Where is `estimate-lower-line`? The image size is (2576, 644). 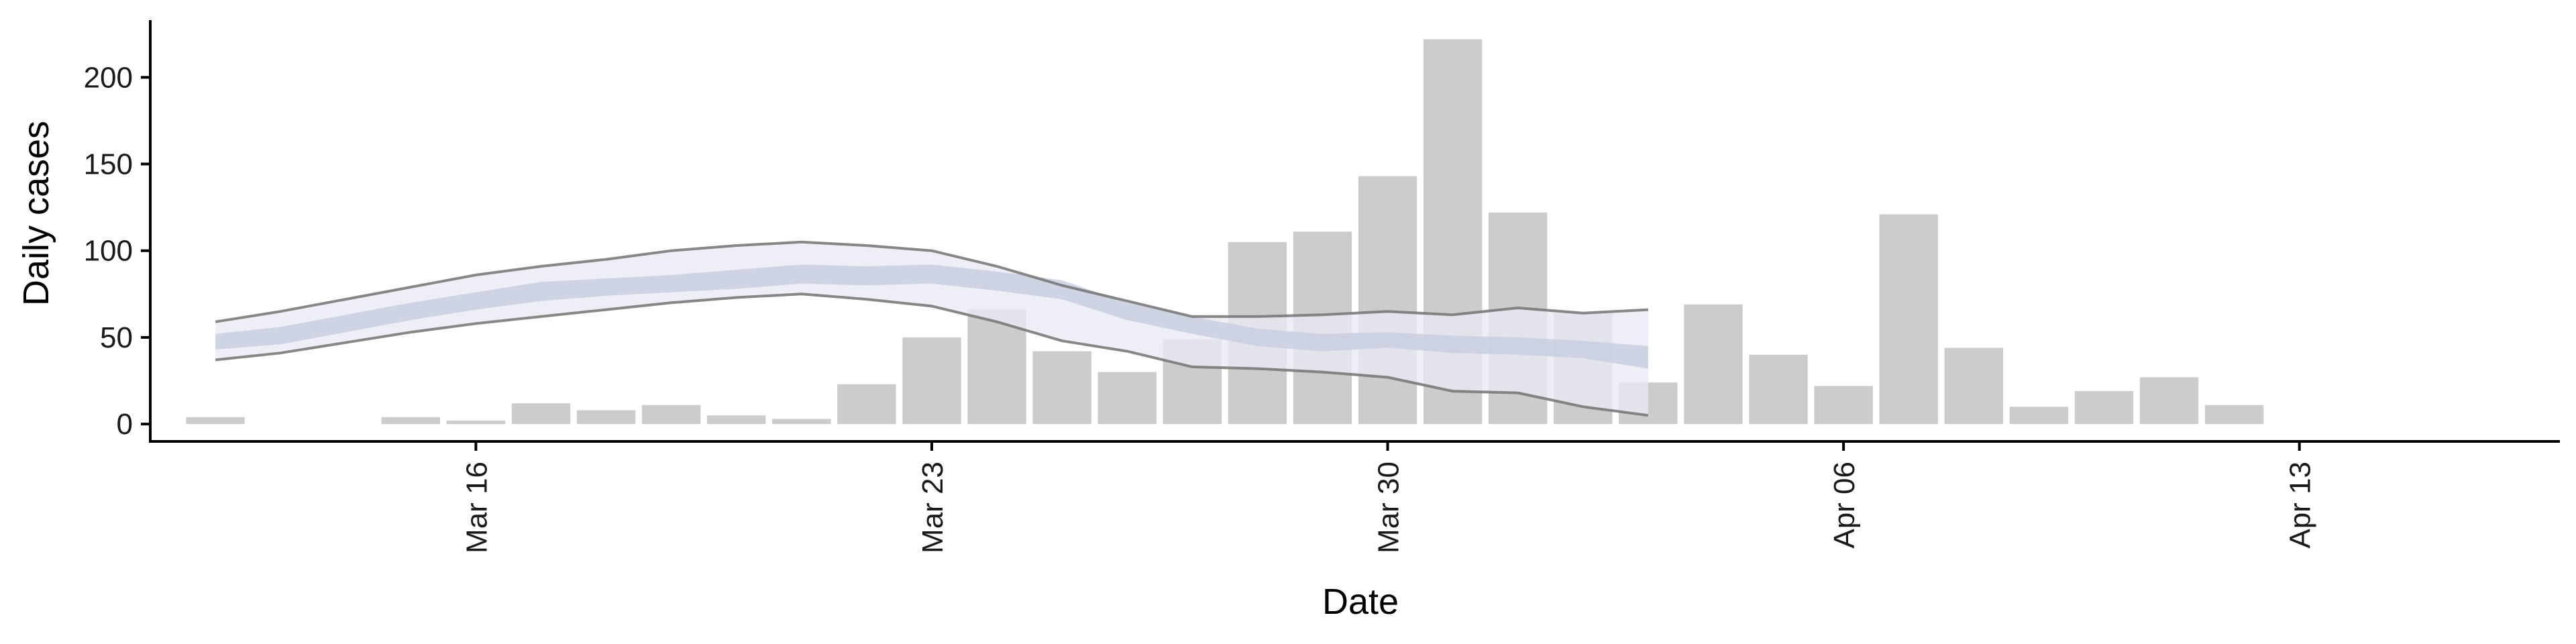
estimate-lower-line is located at coordinates (932, 354).